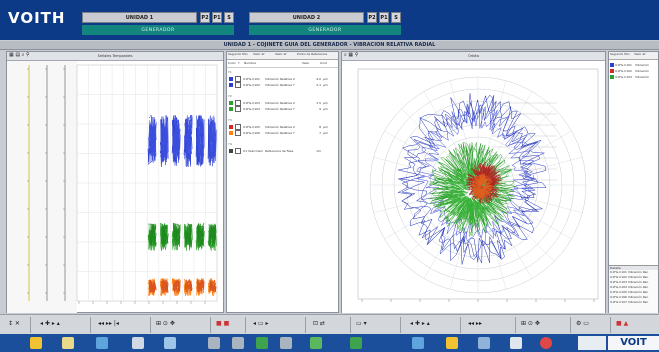 The width and height of the screenshot is (659, 352). I want to click on p1-label: P1, so click(217, 17).